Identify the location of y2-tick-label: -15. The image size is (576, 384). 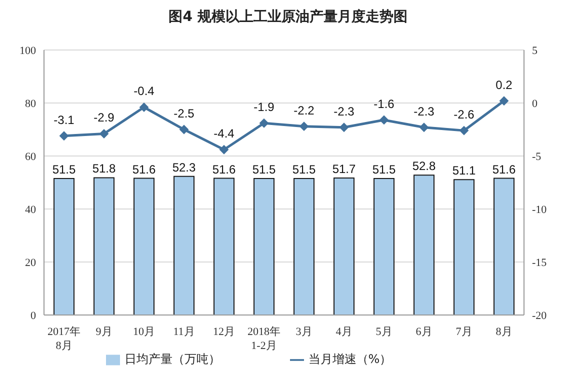
(540, 262).